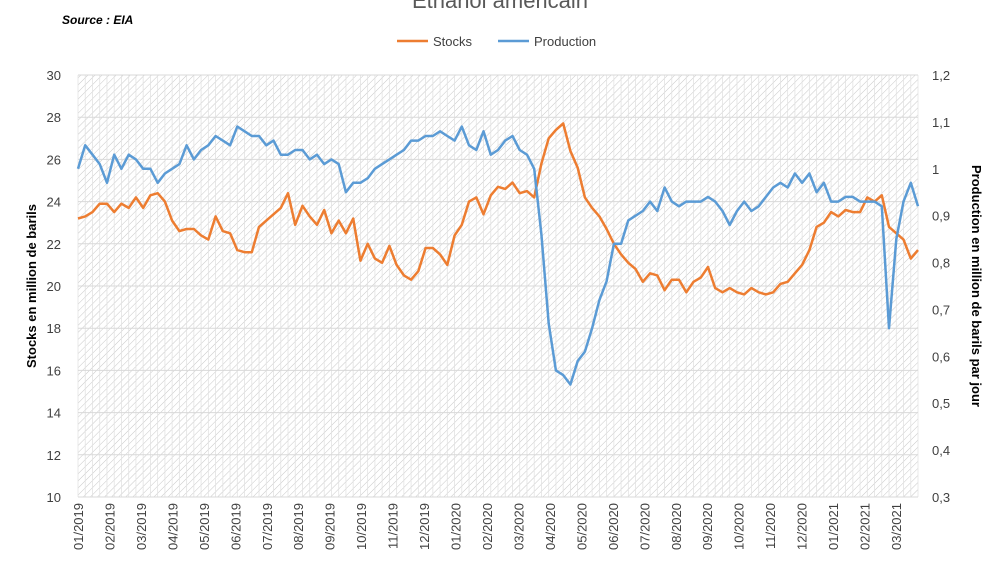 Image resolution: width=1000 pixels, height=562 pixels. What do you see at coordinates (54, 159) in the screenshot?
I see `y-left-tick-label: 26` at bounding box center [54, 159].